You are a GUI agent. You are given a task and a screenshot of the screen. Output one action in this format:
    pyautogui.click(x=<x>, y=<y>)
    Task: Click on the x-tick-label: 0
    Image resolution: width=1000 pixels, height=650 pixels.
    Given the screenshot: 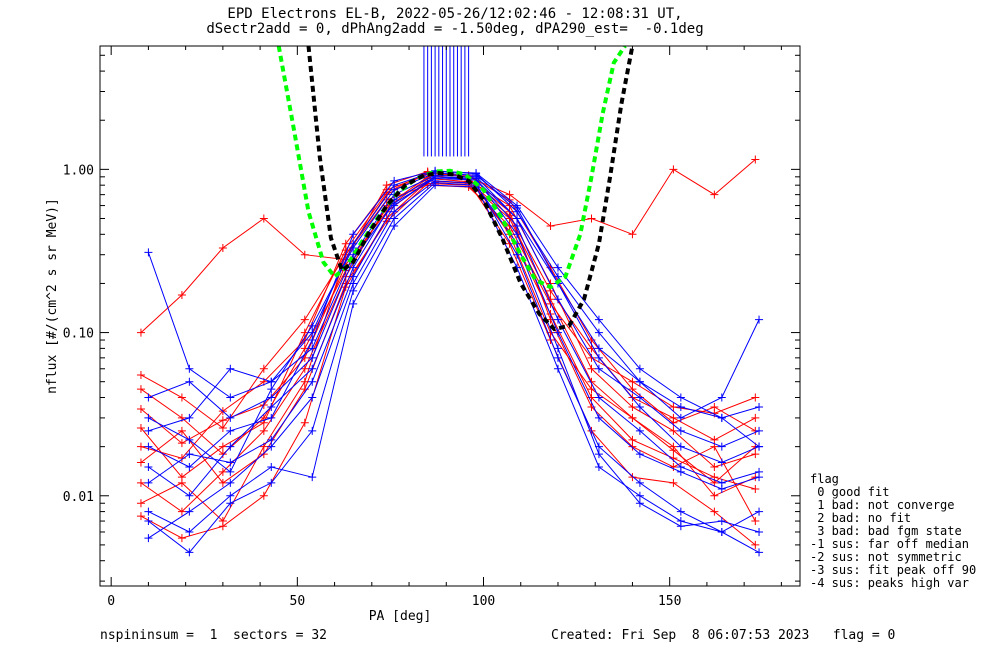 What is the action you would take?
    pyautogui.click(x=111, y=601)
    